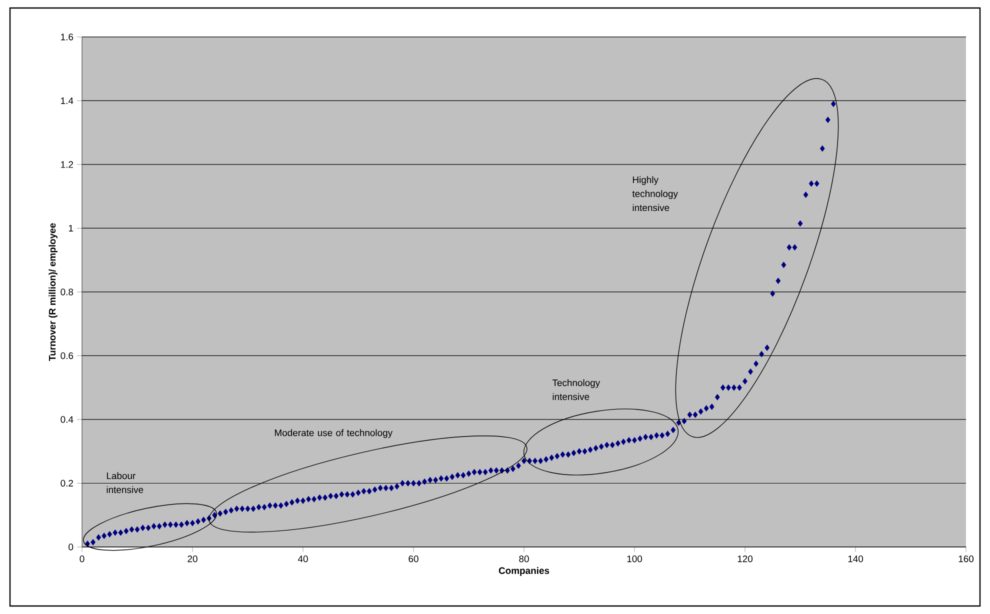  I want to click on y-tick-label: 0.6, so click(67, 356).